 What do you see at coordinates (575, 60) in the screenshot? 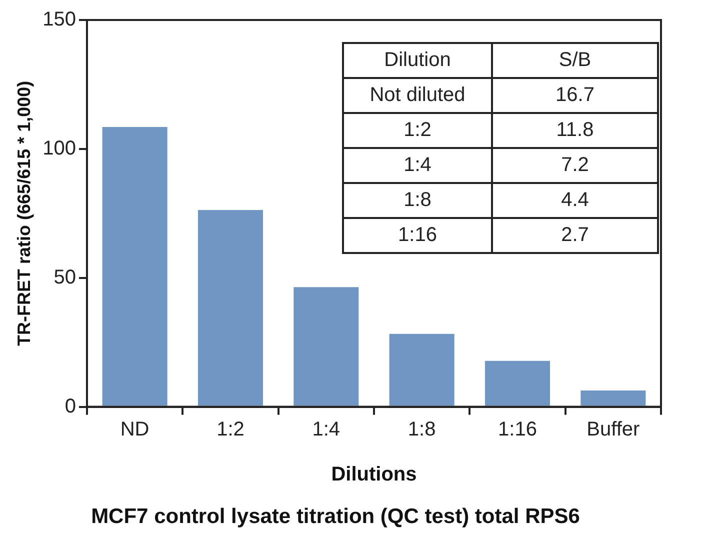
I see `annotation: S/B` at bounding box center [575, 60].